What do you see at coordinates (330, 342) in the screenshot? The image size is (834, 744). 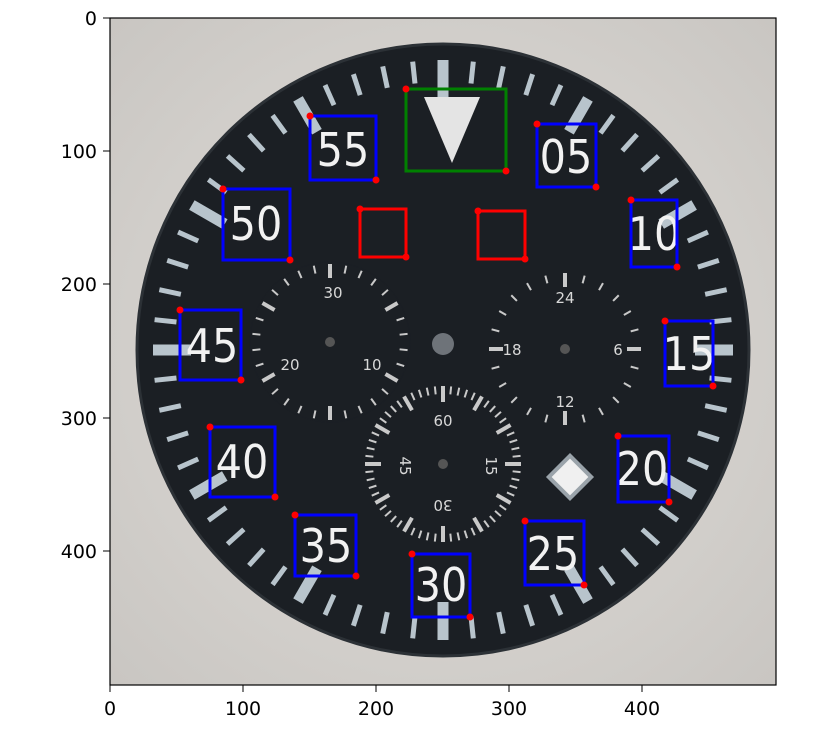 I see `sub-dial-left` at bounding box center [330, 342].